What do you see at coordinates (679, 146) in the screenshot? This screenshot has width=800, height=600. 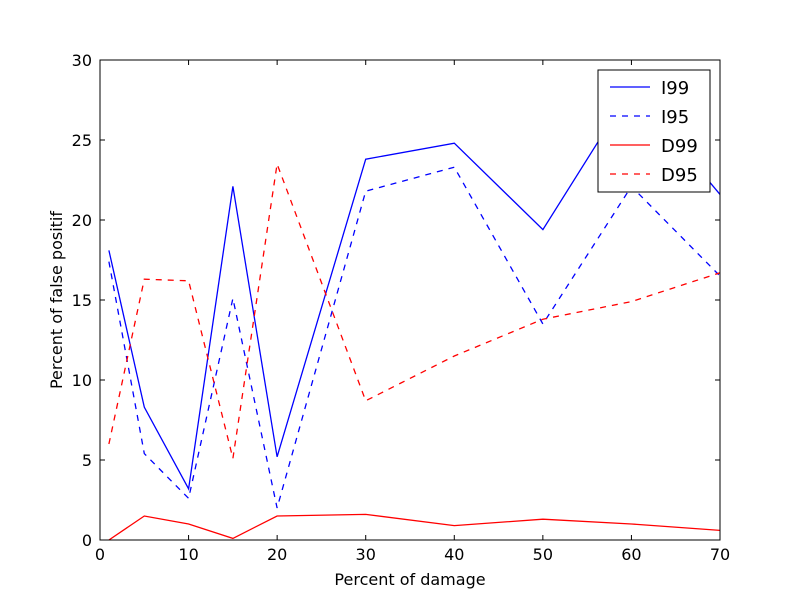 I see `legend-label-d99: D99` at bounding box center [679, 146].